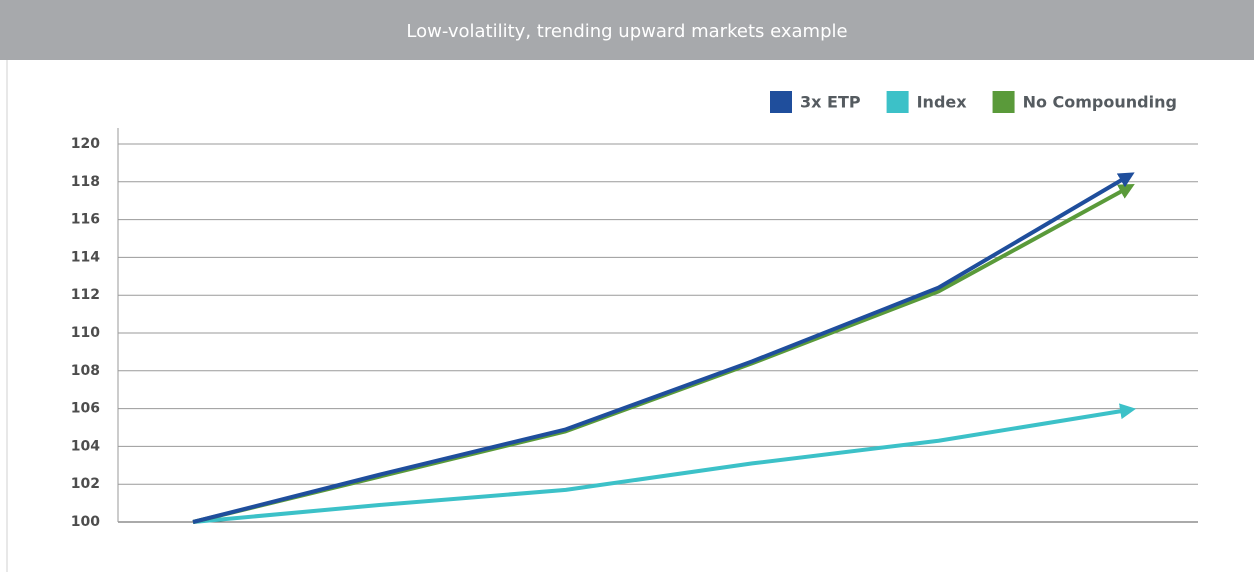  What do you see at coordinates (85, 484) in the screenshot?
I see `y-tick-label: 102` at bounding box center [85, 484].